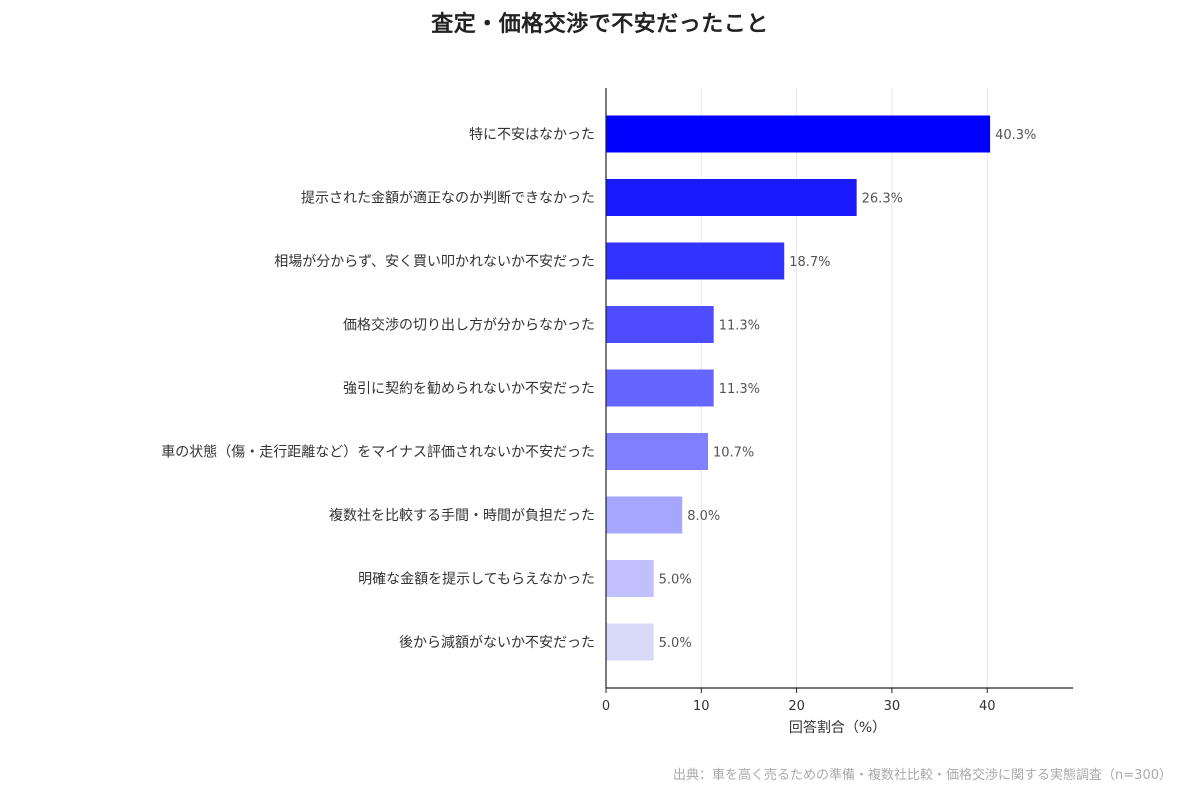 The width and height of the screenshot is (1200, 800). I want to click on category-label: 複数社を比較する手間・時間が負担だった, so click(462, 515).